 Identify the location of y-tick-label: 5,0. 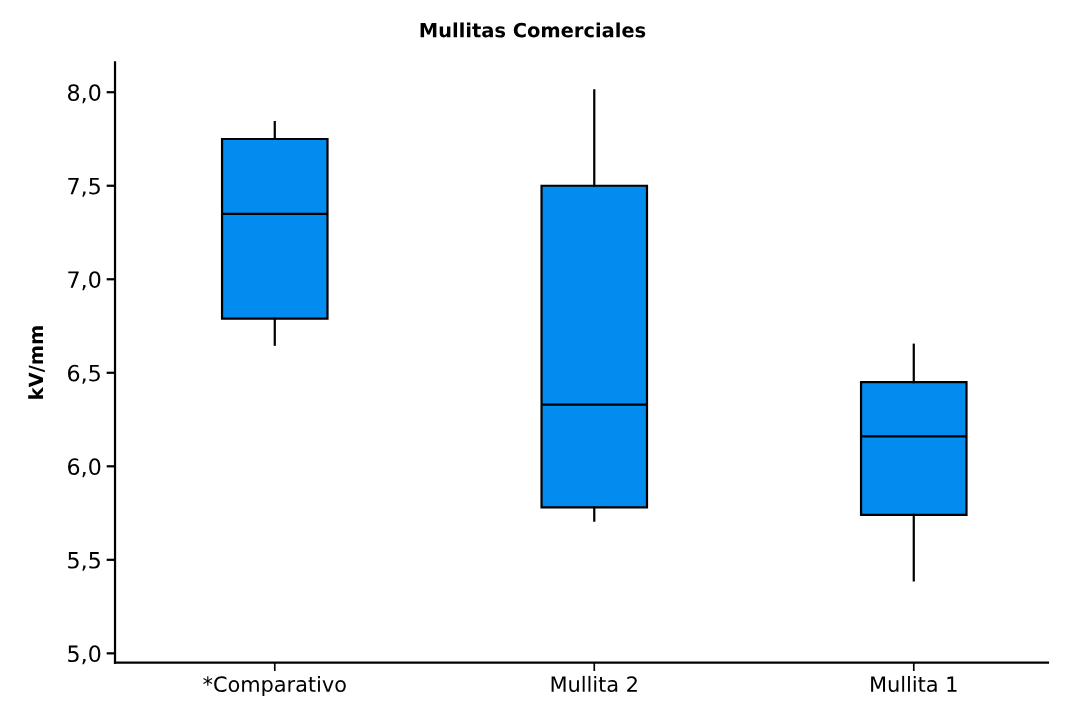
(84, 655).